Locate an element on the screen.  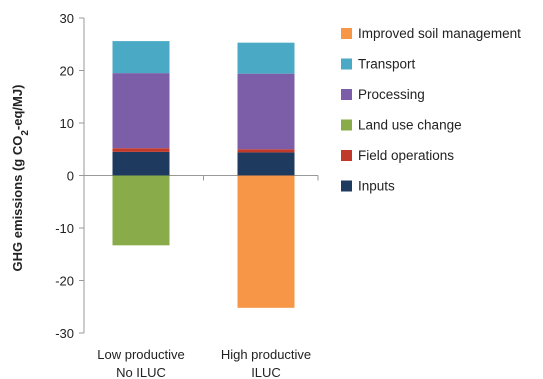
y-tick-labels: -30 -20 -10 0 10 20 30 is located at coordinates (64, 176).